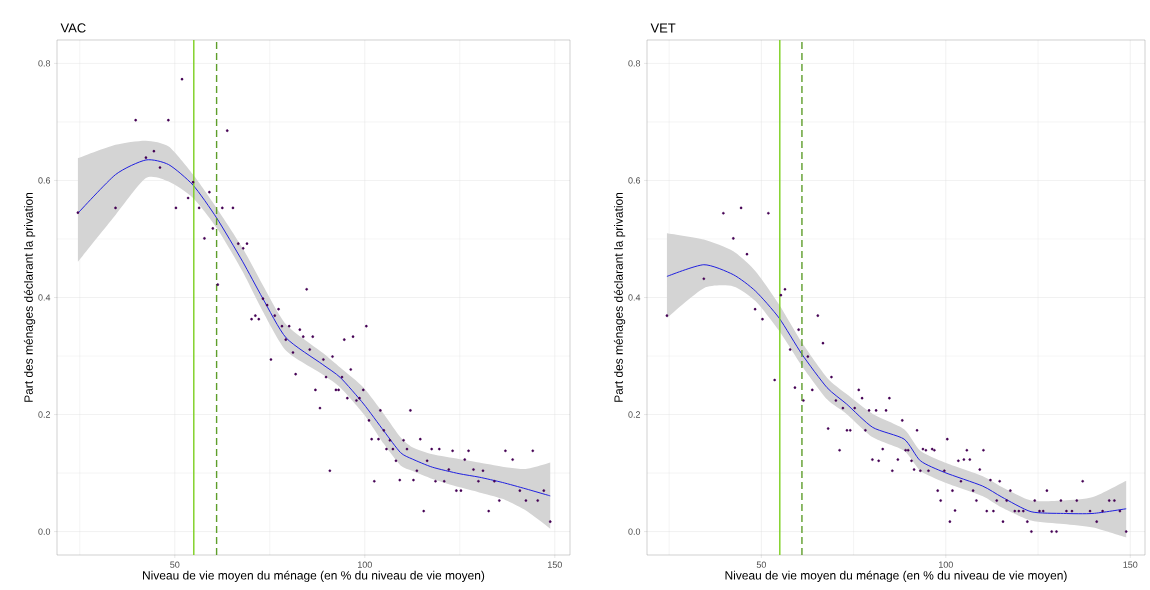 The height and width of the screenshot is (590, 1150). I want to click on chart-title: VET, so click(663, 28).